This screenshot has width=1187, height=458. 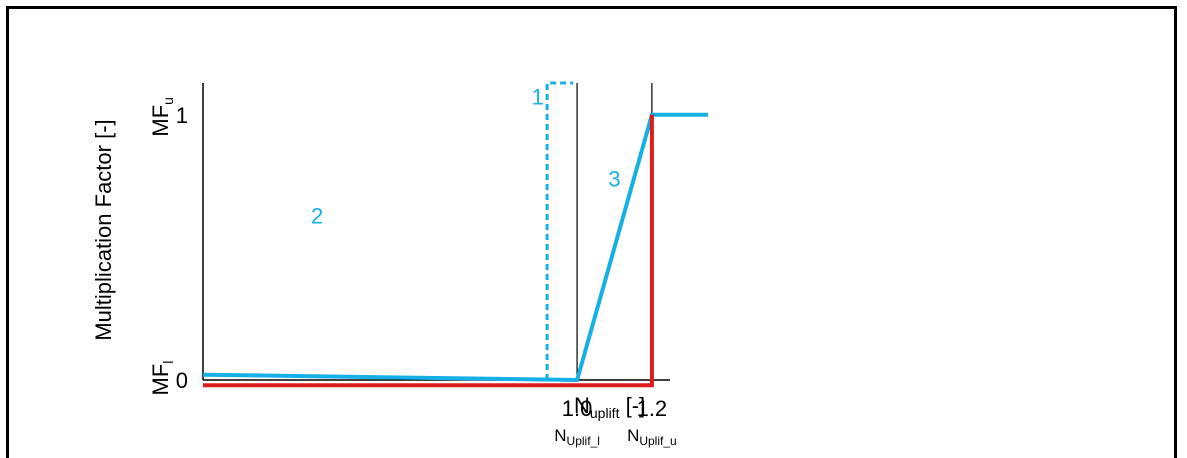 What do you see at coordinates (652, 408) in the screenshot?
I see `x-tick-label-2: 1.2` at bounding box center [652, 408].